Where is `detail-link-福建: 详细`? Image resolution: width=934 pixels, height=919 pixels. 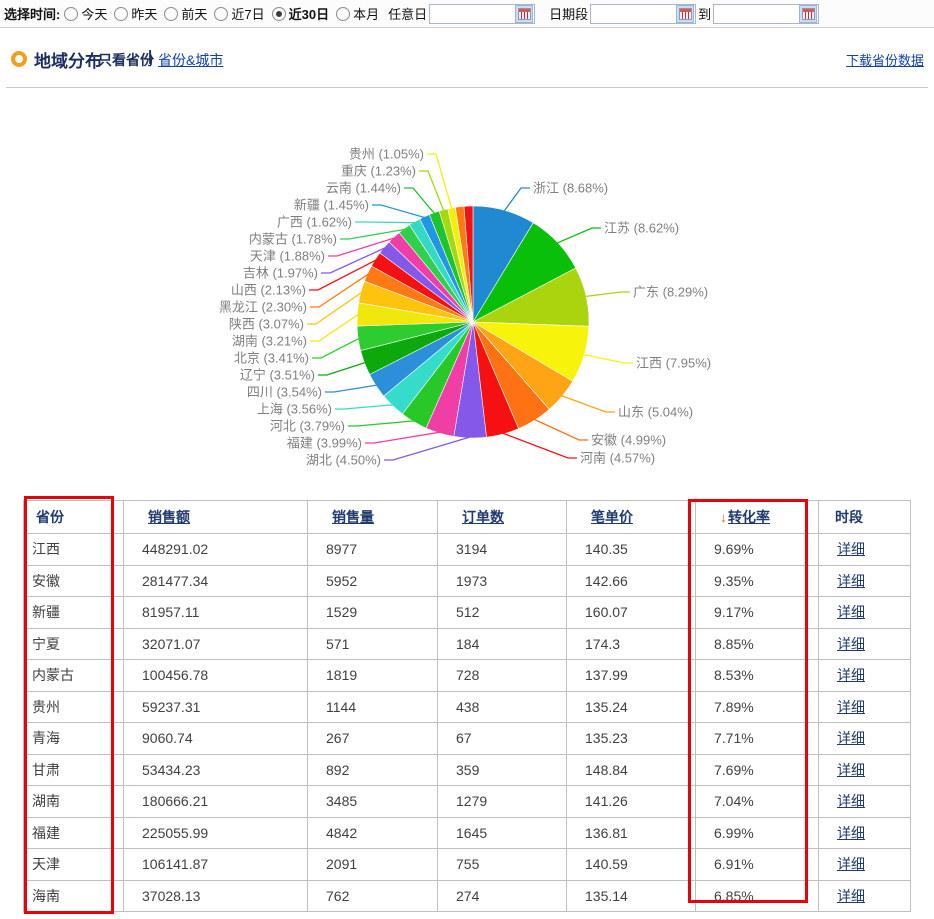
detail-link-福建: 详细 is located at coordinates (851, 832).